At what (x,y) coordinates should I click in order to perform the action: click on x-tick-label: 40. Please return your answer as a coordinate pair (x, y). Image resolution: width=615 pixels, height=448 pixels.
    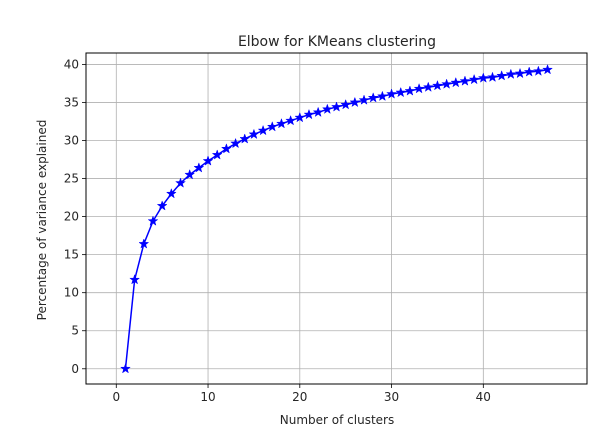
    Looking at the image, I should click on (483, 397).